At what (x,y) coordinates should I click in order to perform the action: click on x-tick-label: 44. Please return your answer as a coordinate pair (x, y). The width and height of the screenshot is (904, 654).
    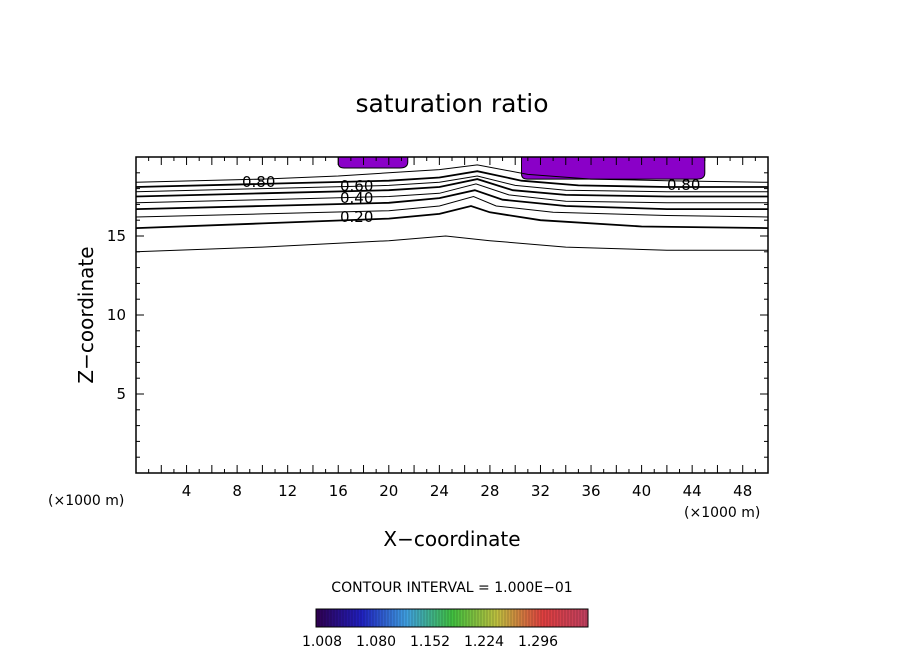
    Looking at the image, I should click on (692, 491).